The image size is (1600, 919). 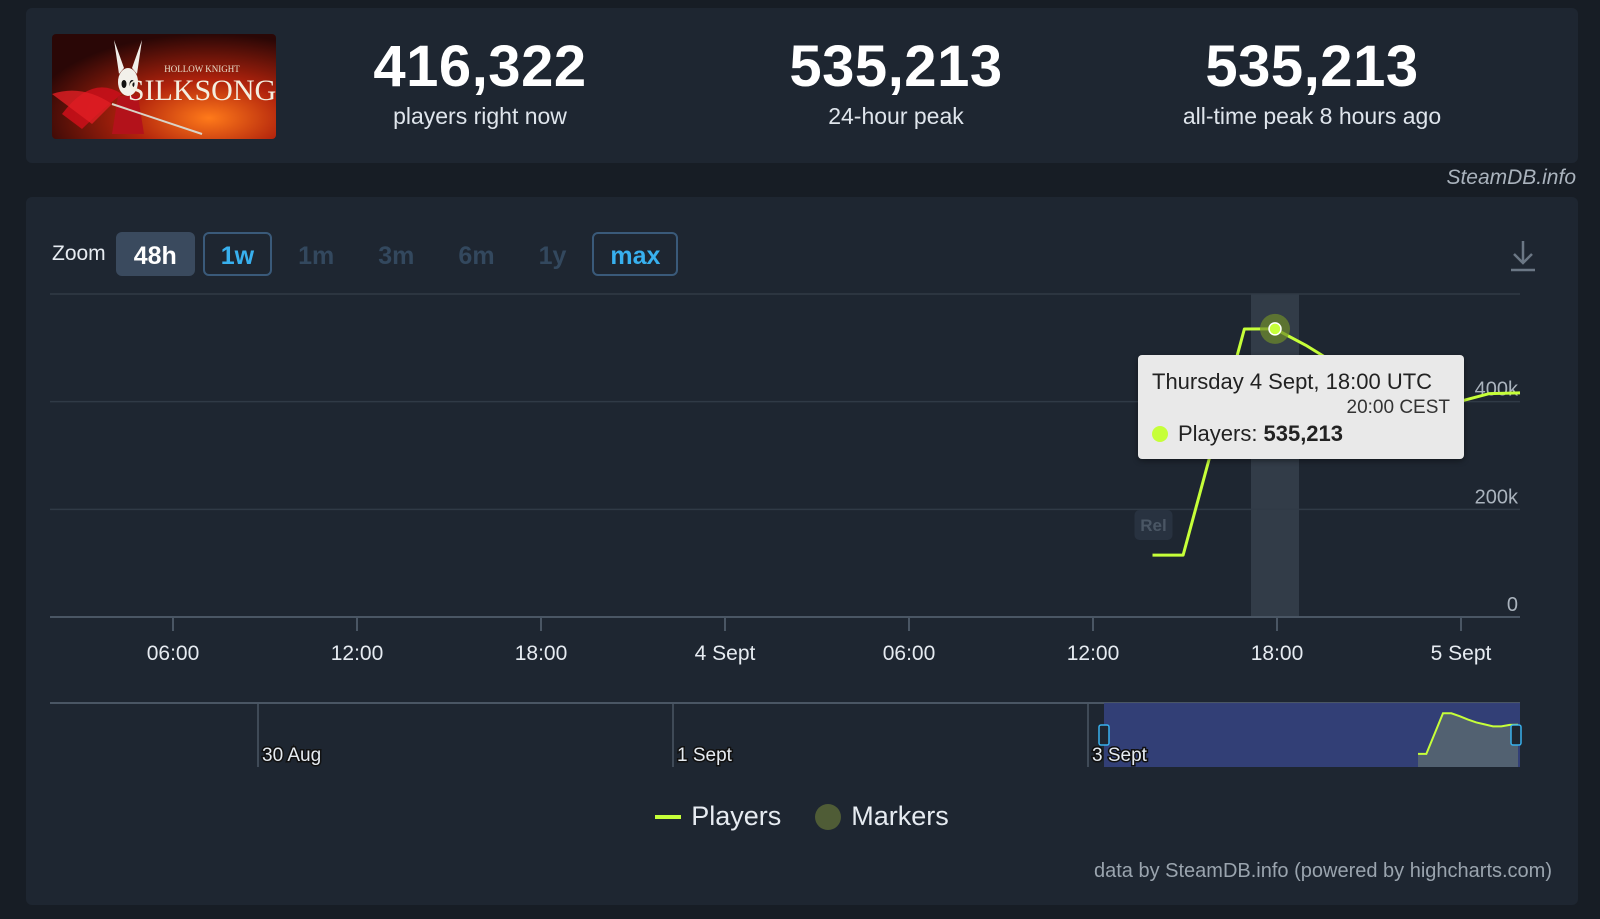 What do you see at coordinates (896, 66) in the screenshot?
I see `stat-peak24-value: 535,213` at bounding box center [896, 66].